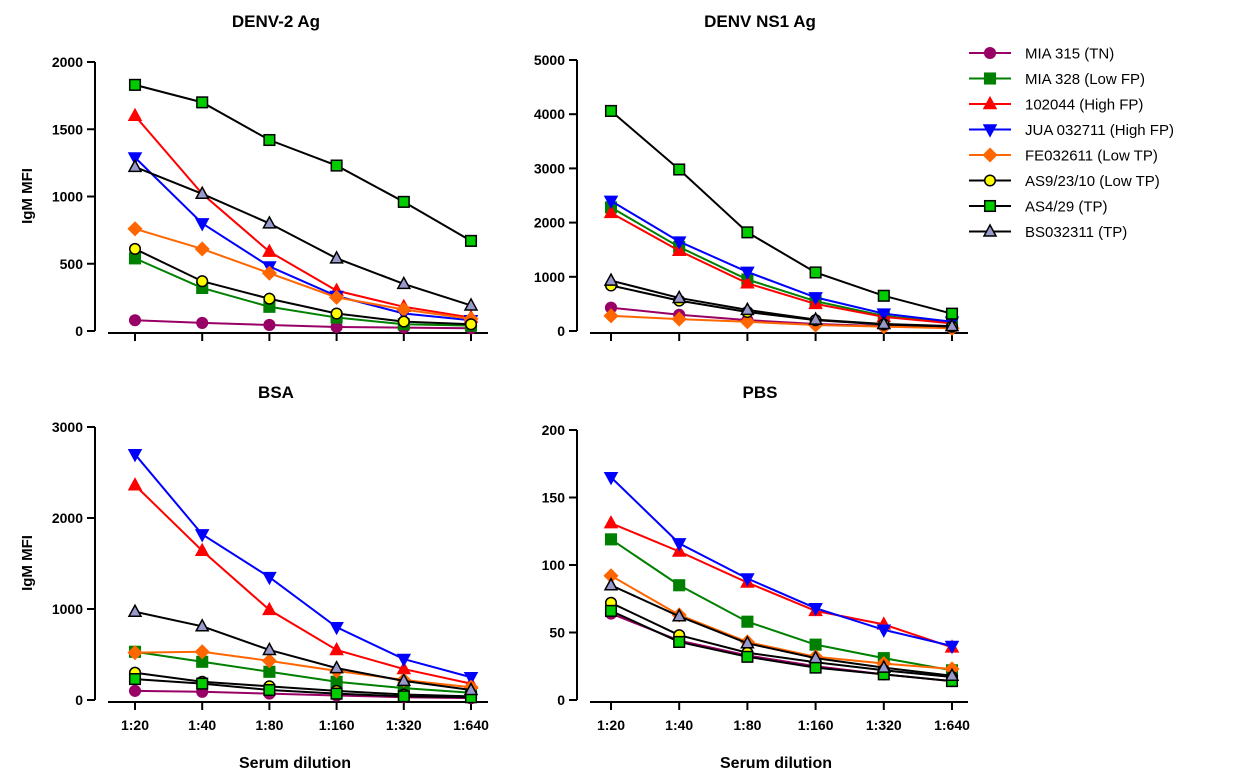 This screenshot has width=1252, height=778. I want to click on legend-entry: BS032311 (TP), so click(1048, 232).